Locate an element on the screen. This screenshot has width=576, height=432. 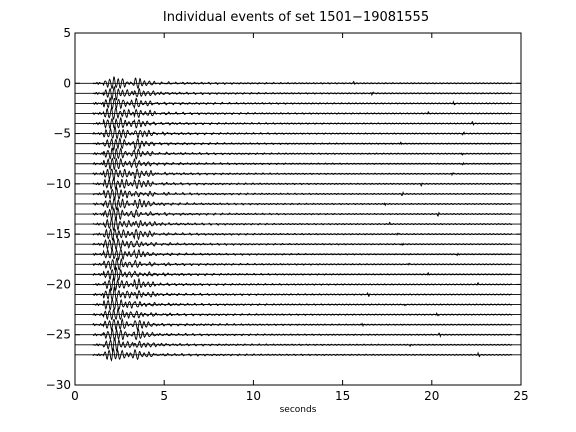
y-tick-label: −20 is located at coordinates (58, 284).